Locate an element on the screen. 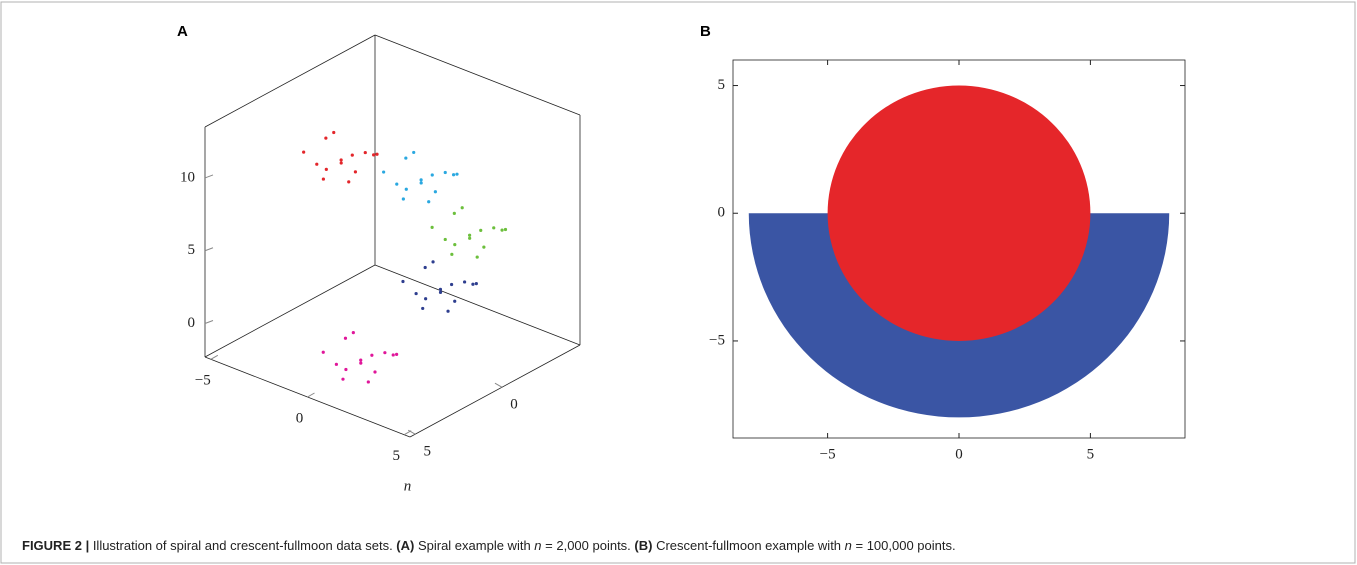 The height and width of the screenshot is (565, 1357). panel-label: A is located at coordinates (182, 31).